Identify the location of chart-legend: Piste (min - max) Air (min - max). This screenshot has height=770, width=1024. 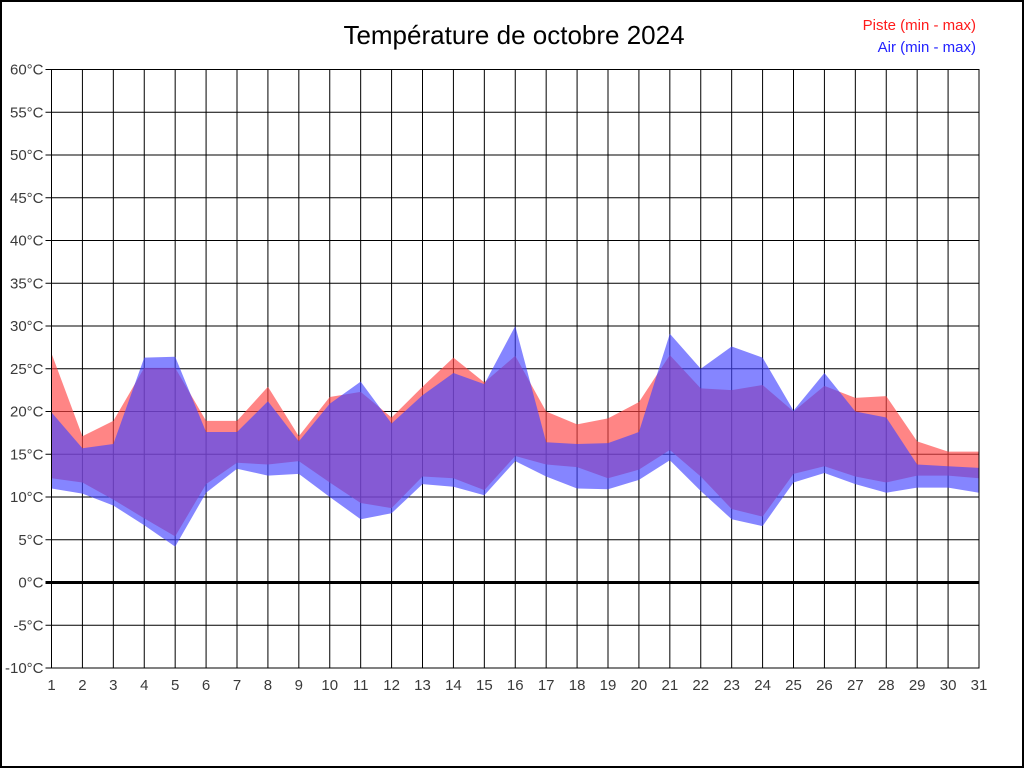
(919, 37).